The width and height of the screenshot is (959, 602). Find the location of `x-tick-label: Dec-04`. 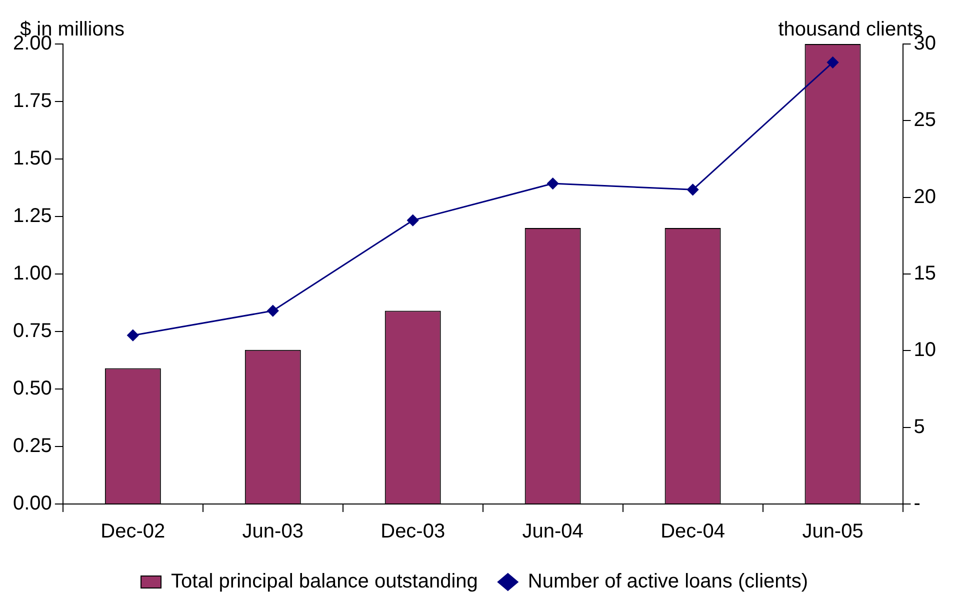

x-tick-label: Dec-04 is located at coordinates (693, 531).